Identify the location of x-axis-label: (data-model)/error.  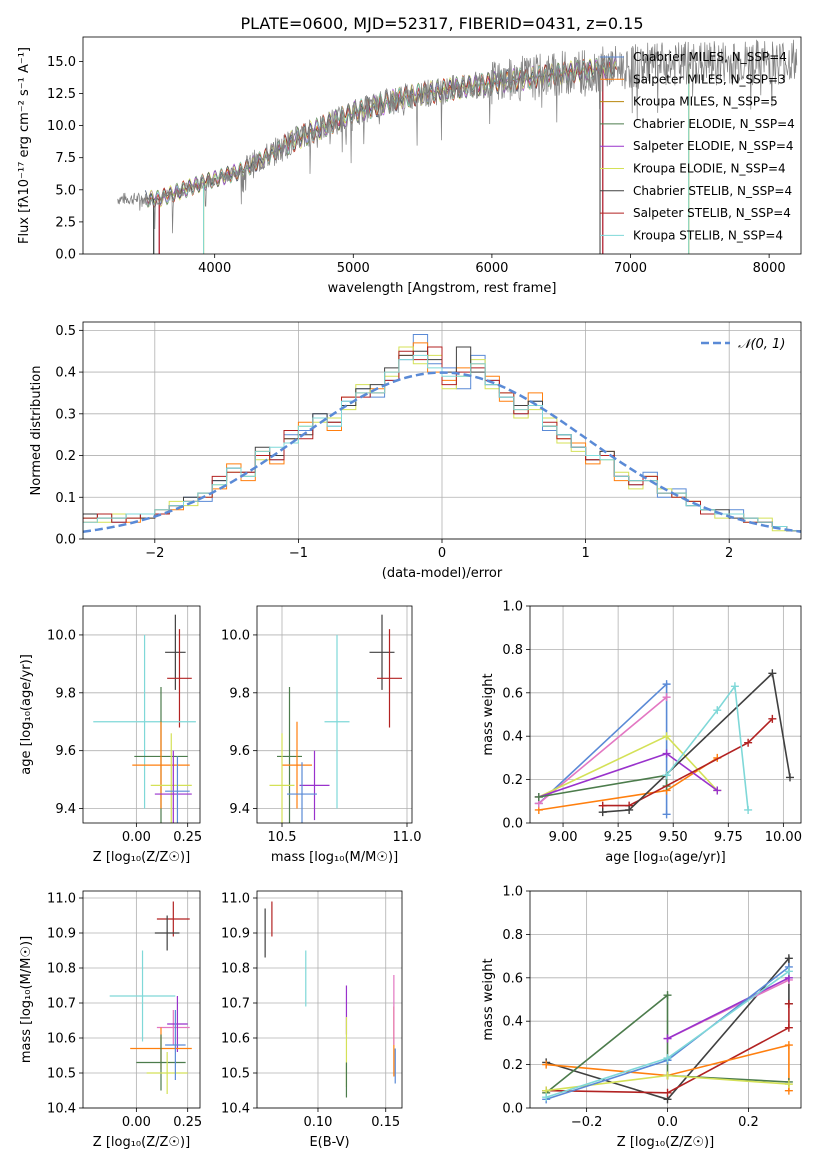
(442, 573).